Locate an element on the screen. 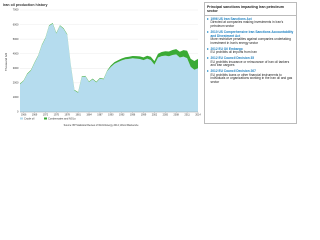  y-tick-label: 1000 is located at coordinates (16, 97).